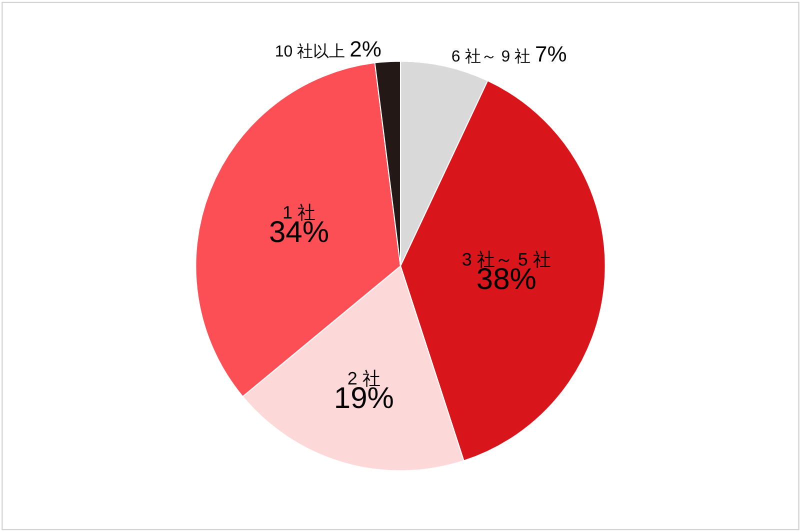 Image resolution: width=801 pixels, height=532 pixels. Describe the element at coordinates (366, 49) in the screenshot. I see `data-label: 2%` at that location.